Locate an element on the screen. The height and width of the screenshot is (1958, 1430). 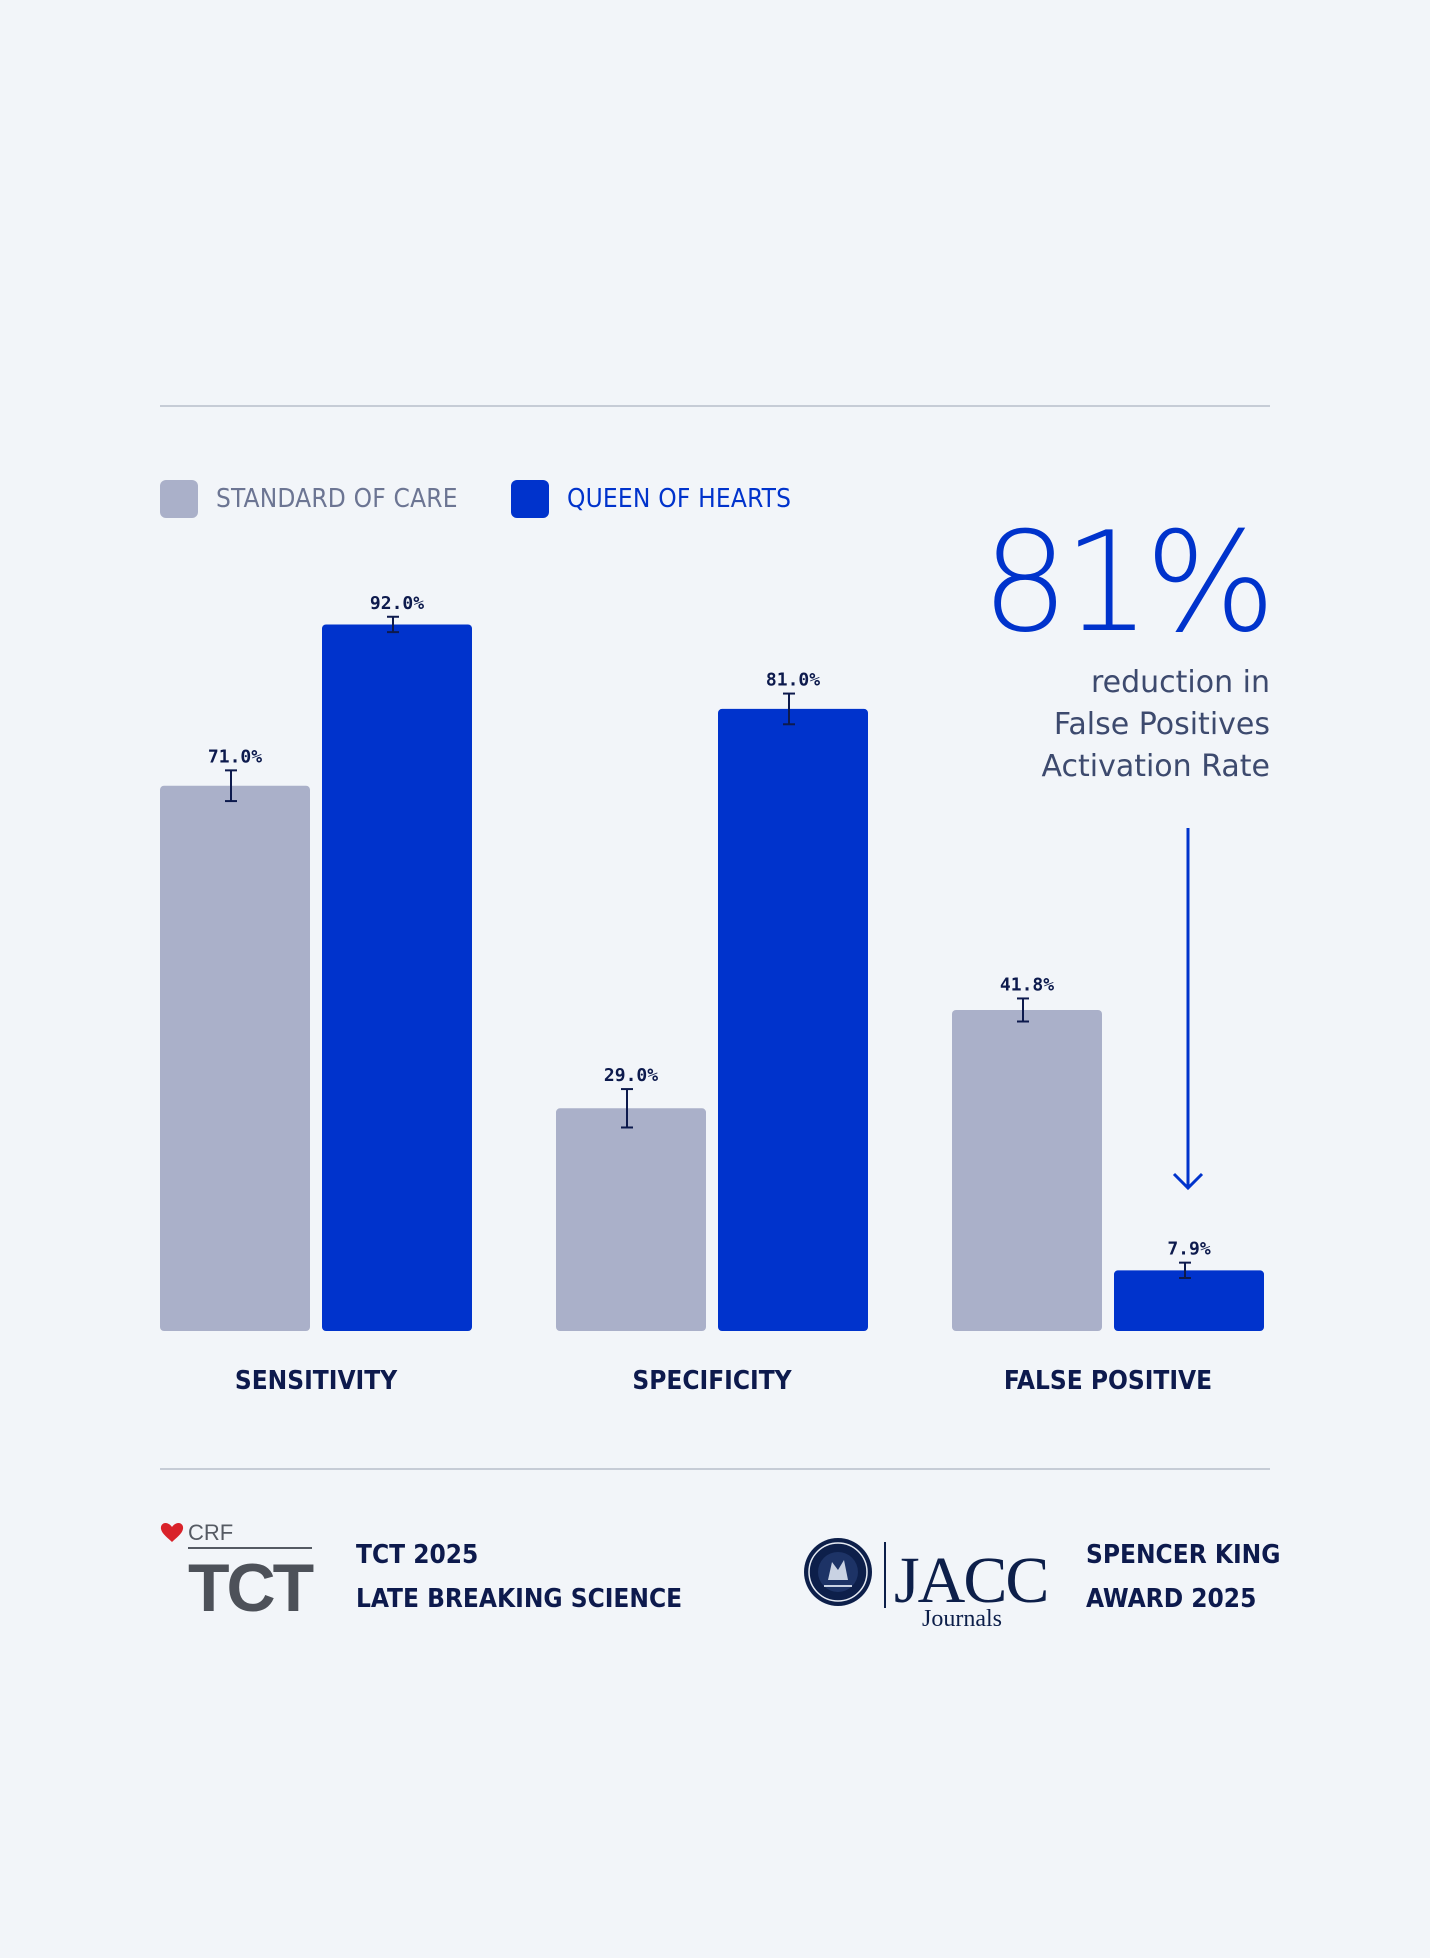
legend-swatch-queen-of-hearts is located at coordinates (530, 499).